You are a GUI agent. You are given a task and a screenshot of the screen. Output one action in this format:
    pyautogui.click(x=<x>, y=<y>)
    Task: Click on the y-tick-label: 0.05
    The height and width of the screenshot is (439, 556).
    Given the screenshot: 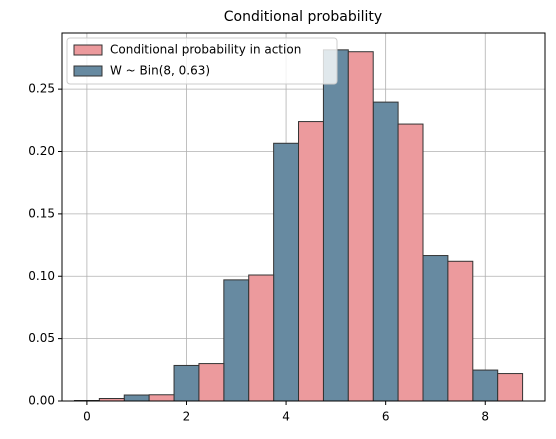 What is the action you would take?
    pyautogui.click(x=41, y=338)
    